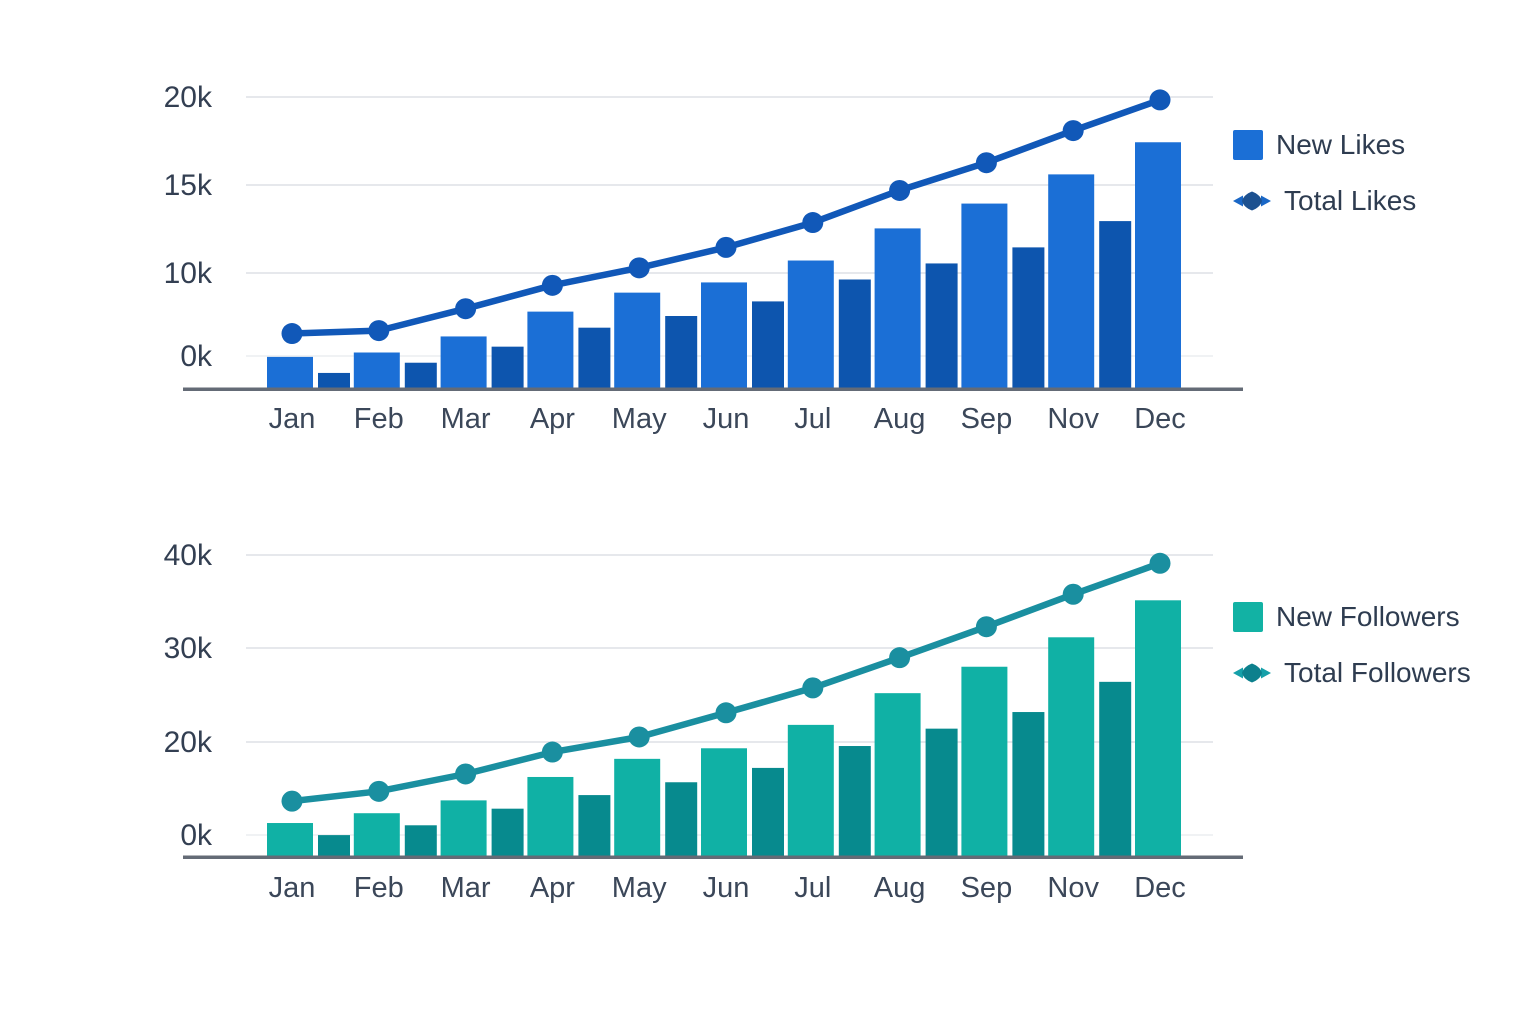  What do you see at coordinates (724, 336) in the screenshot?
I see `bar-New Likes-Jun` at bounding box center [724, 336].